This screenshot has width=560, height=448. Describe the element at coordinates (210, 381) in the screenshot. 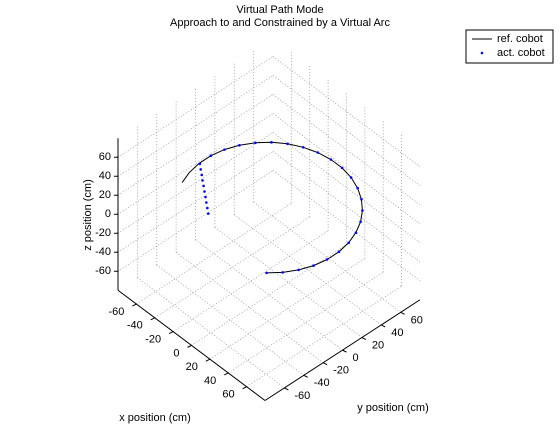

I see `x-tick-label: 40` at that location.